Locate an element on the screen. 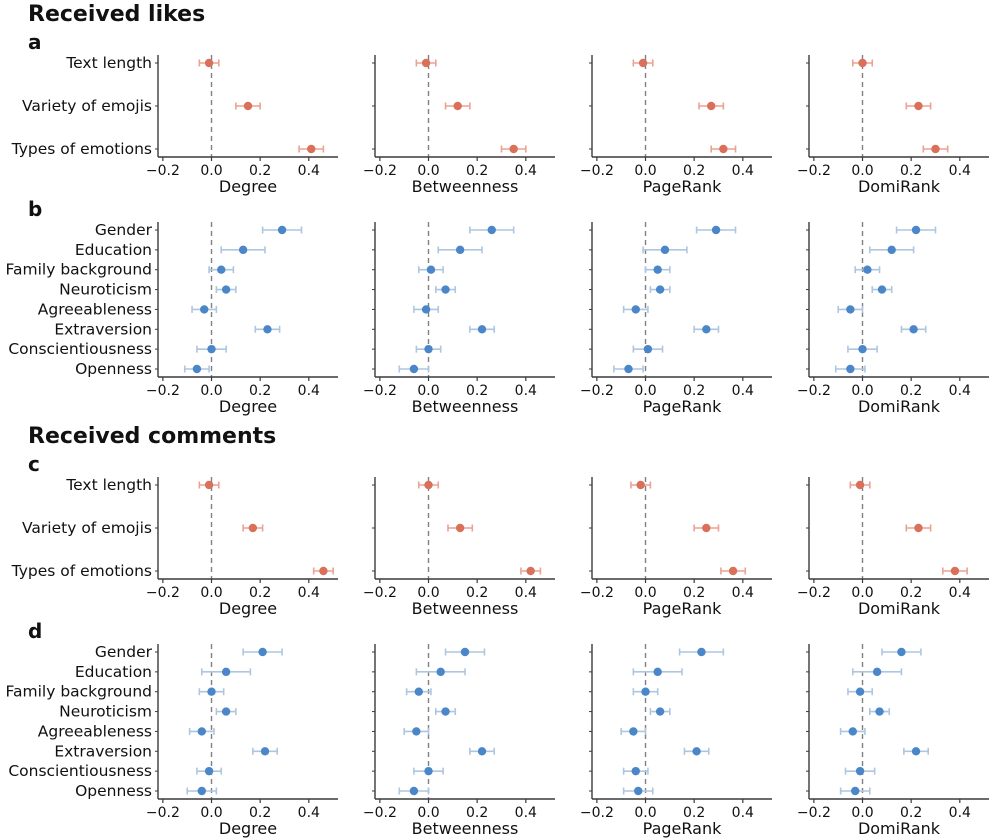 The image size is (1004, 838). category-label: Variety of emojis is located at coordinates (87, 528).